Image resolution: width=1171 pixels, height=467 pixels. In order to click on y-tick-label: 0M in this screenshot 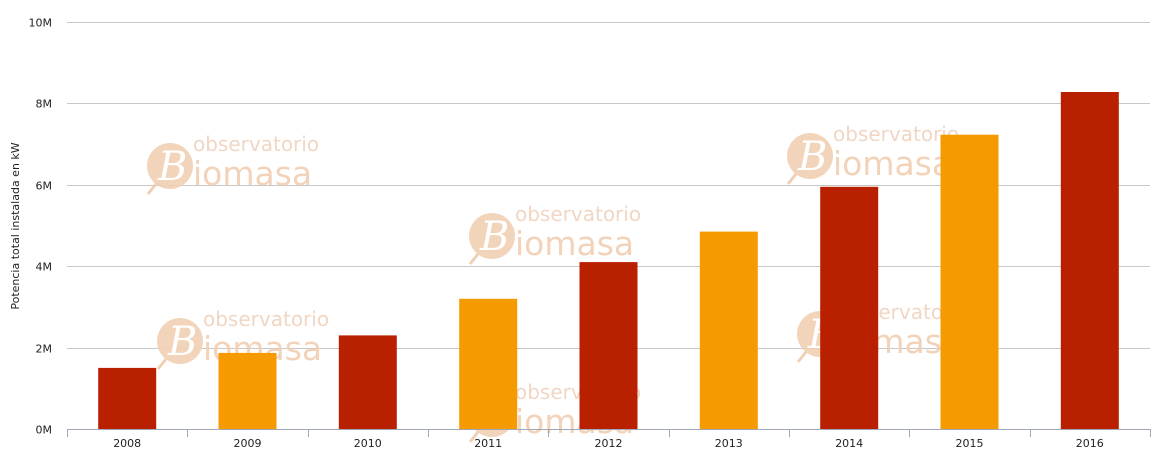, I will do `click(44, 430)`.